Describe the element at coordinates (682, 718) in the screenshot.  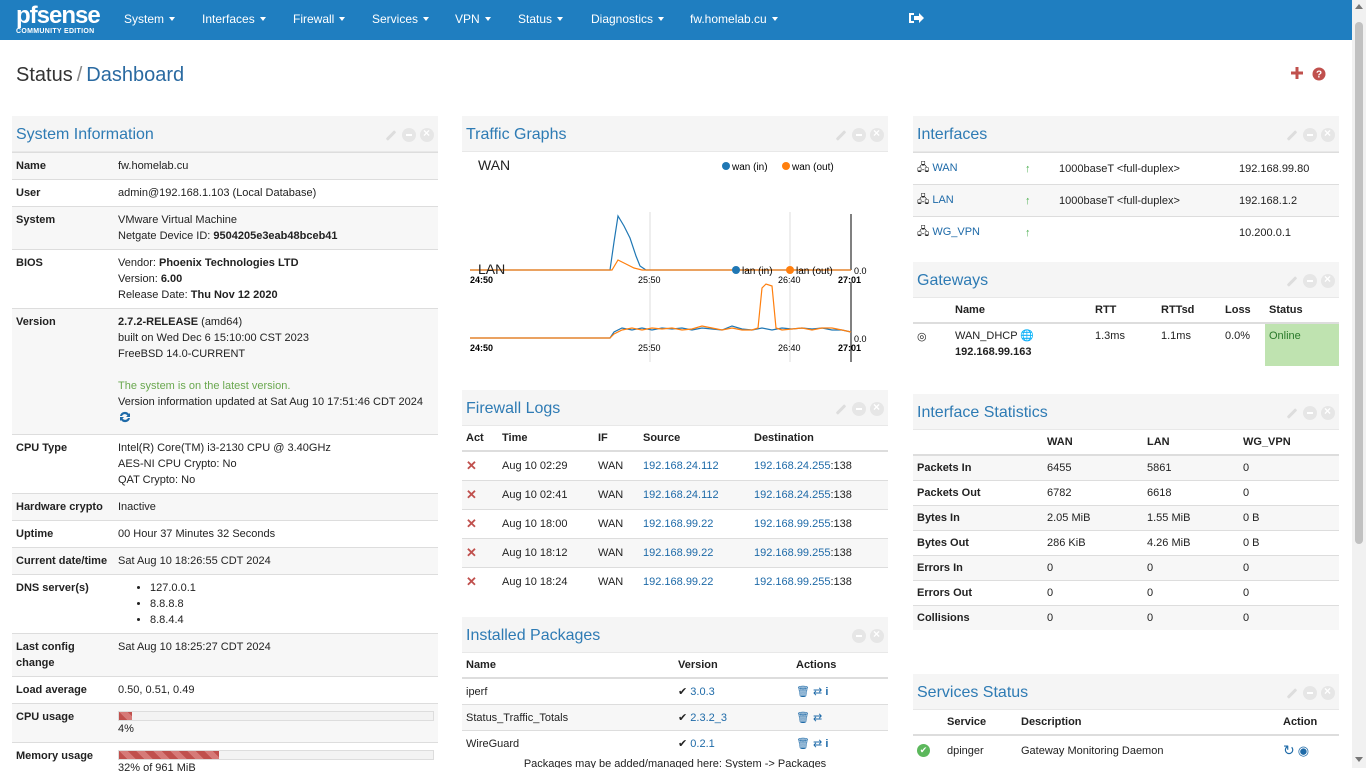
I see `check-icon: ✔` at that location.